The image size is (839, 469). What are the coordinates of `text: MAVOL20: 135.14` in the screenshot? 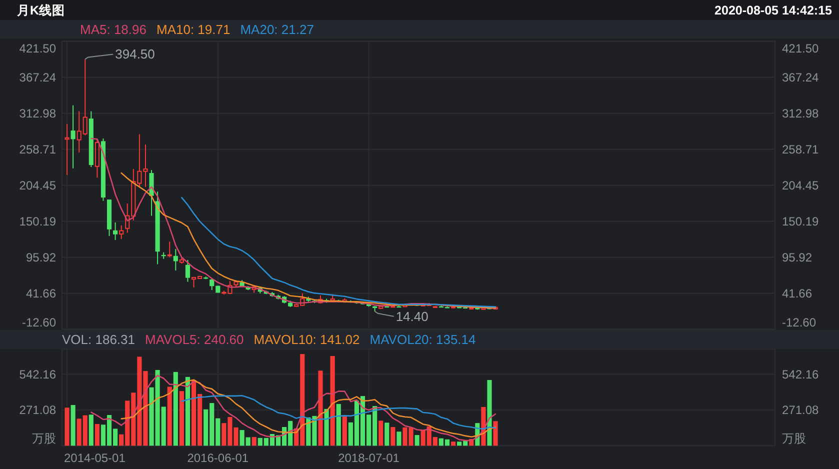 It's located at (423, 340).